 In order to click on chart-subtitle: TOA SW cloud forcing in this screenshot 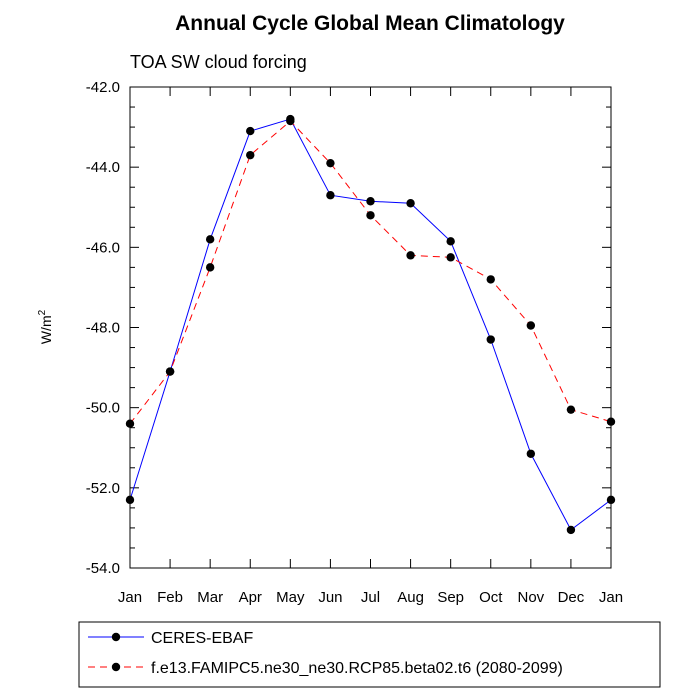, I will do `click(218, 62)`.